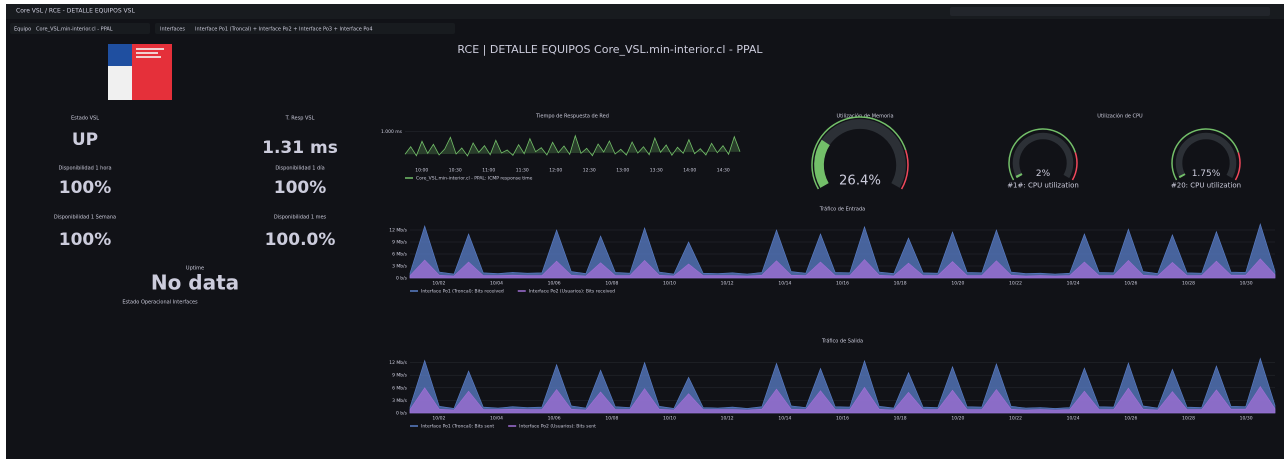 The image size is (1286, 459). What do you see at coordinates (457, 427) in the screenshot?
I see `legend-label: Interface Po1 (Troncal): Bits sent` at bounding box center [457, 427].